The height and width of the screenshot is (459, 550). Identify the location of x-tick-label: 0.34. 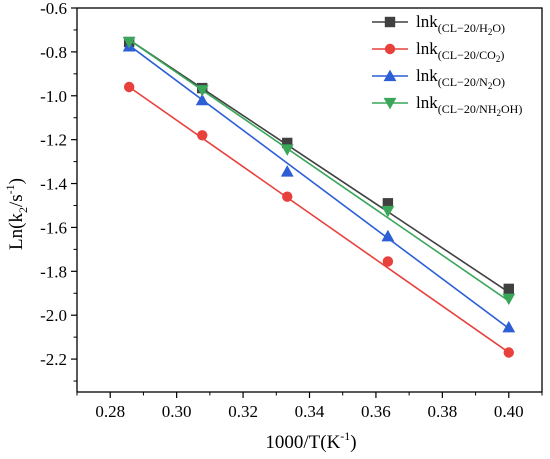
(310, 411).